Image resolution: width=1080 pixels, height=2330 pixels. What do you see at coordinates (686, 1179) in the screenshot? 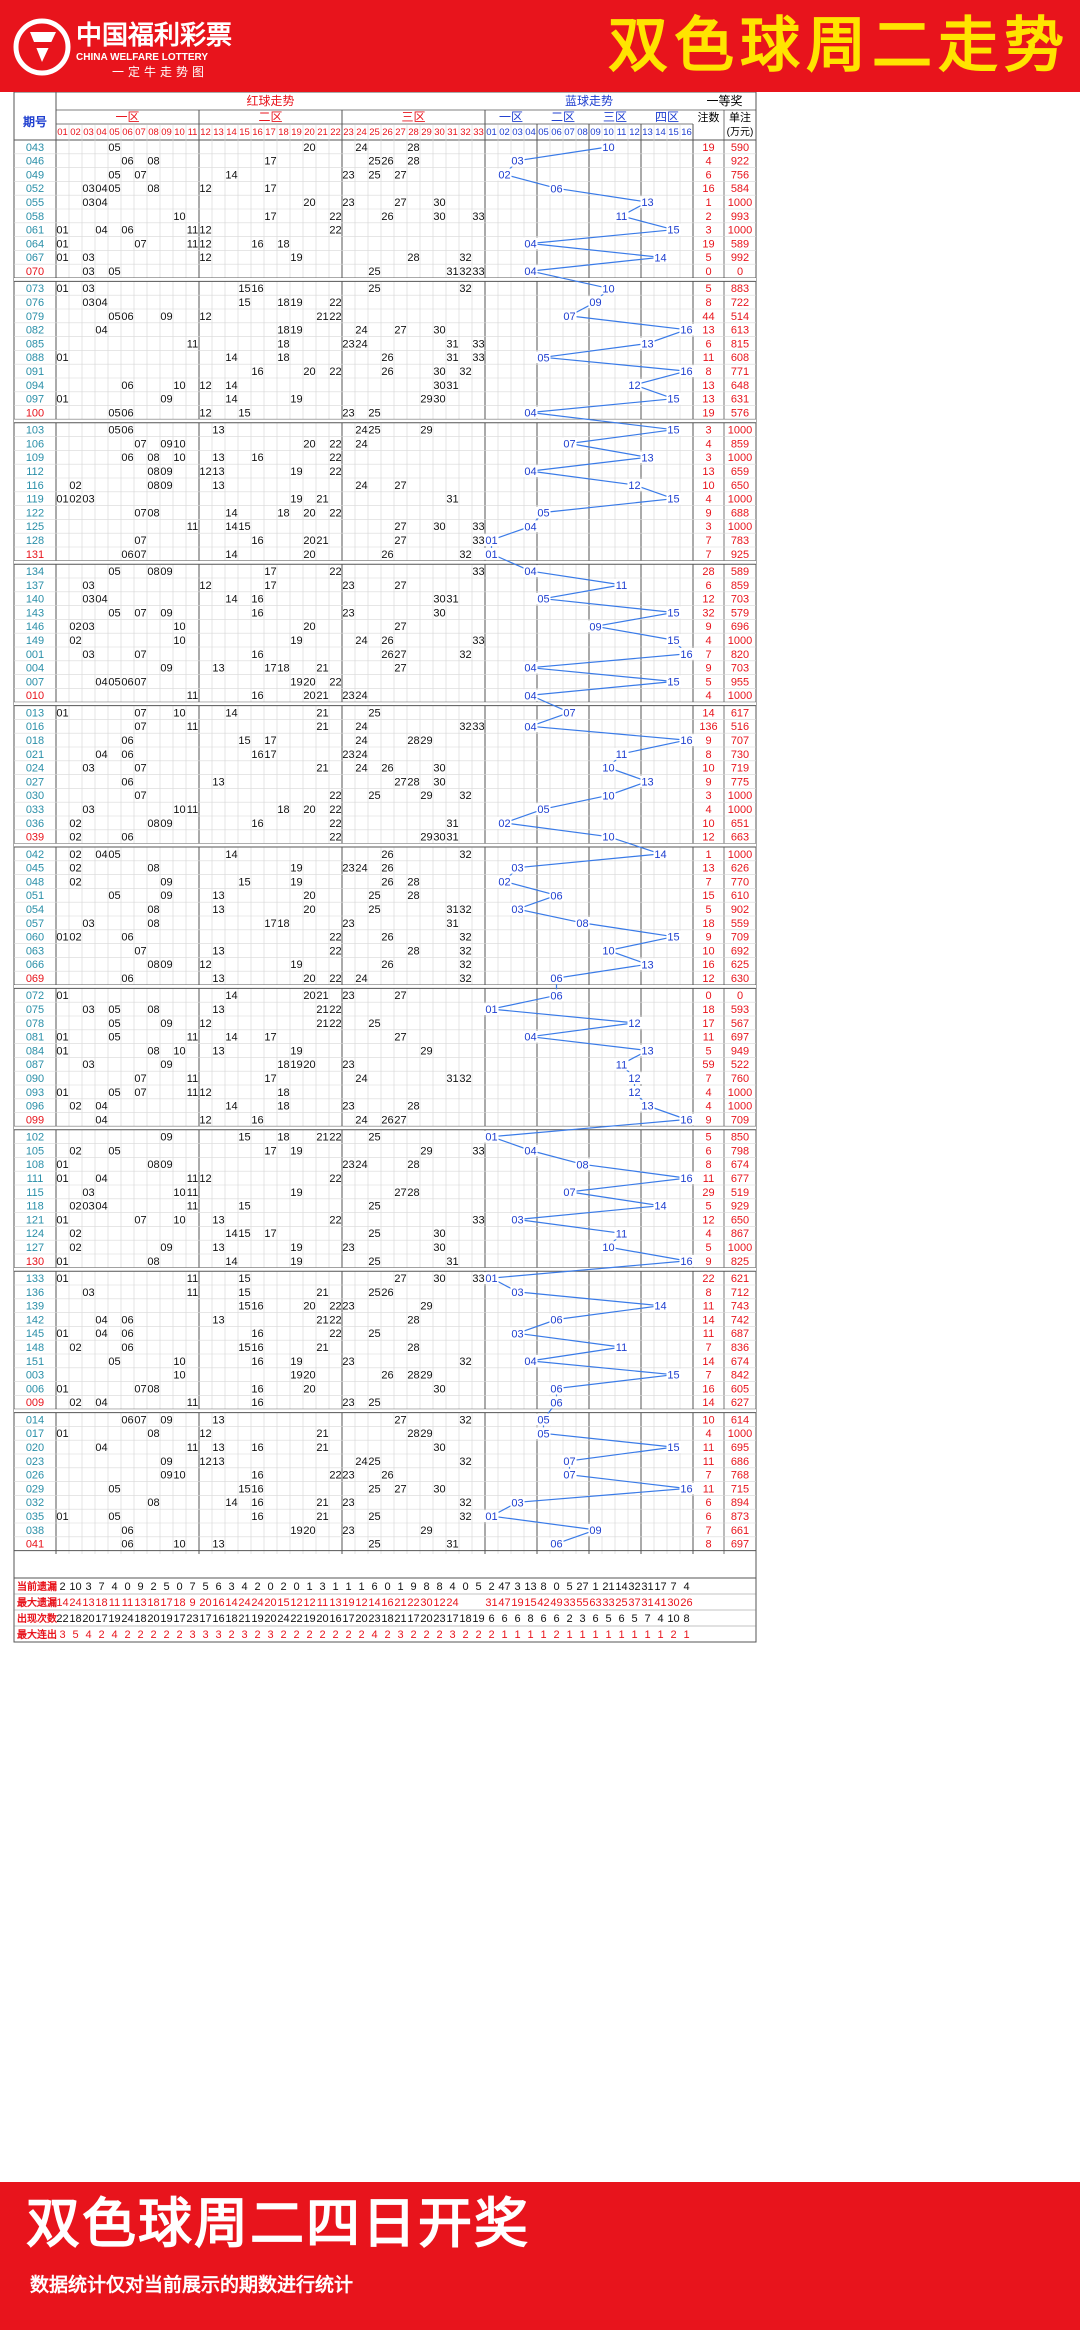
I see `blue-ball: 16` at bounding box center [686, 1179].